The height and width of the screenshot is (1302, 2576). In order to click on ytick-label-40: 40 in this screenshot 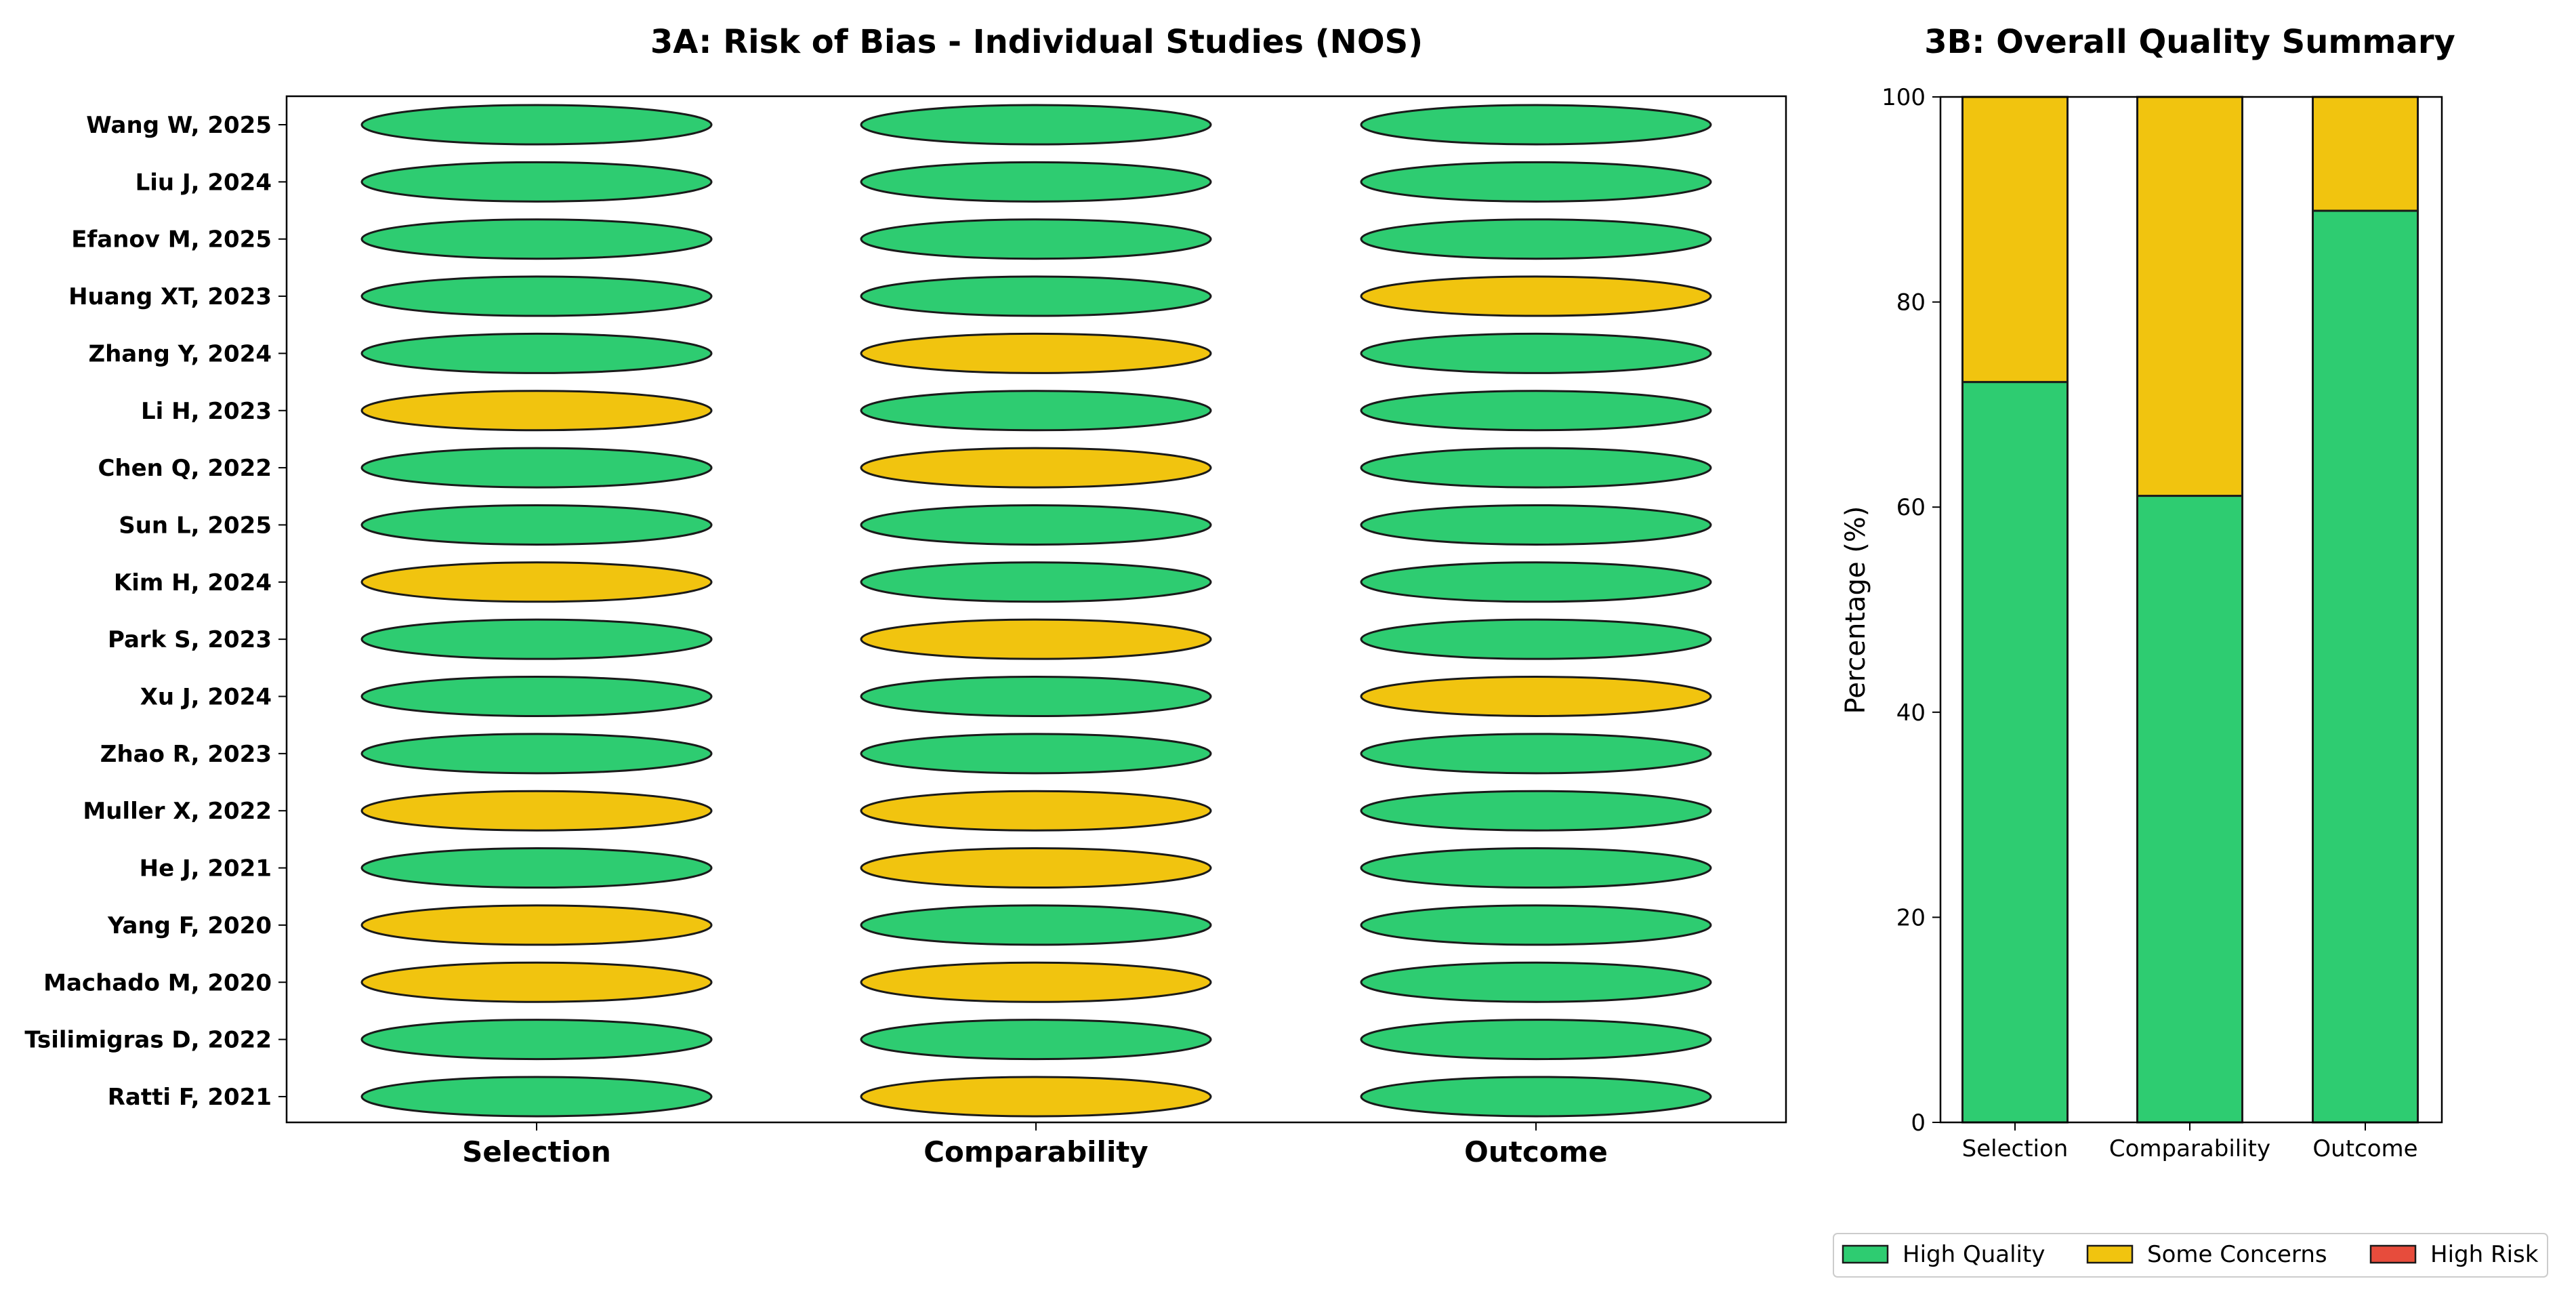, I will do `click(1911, 713)`.